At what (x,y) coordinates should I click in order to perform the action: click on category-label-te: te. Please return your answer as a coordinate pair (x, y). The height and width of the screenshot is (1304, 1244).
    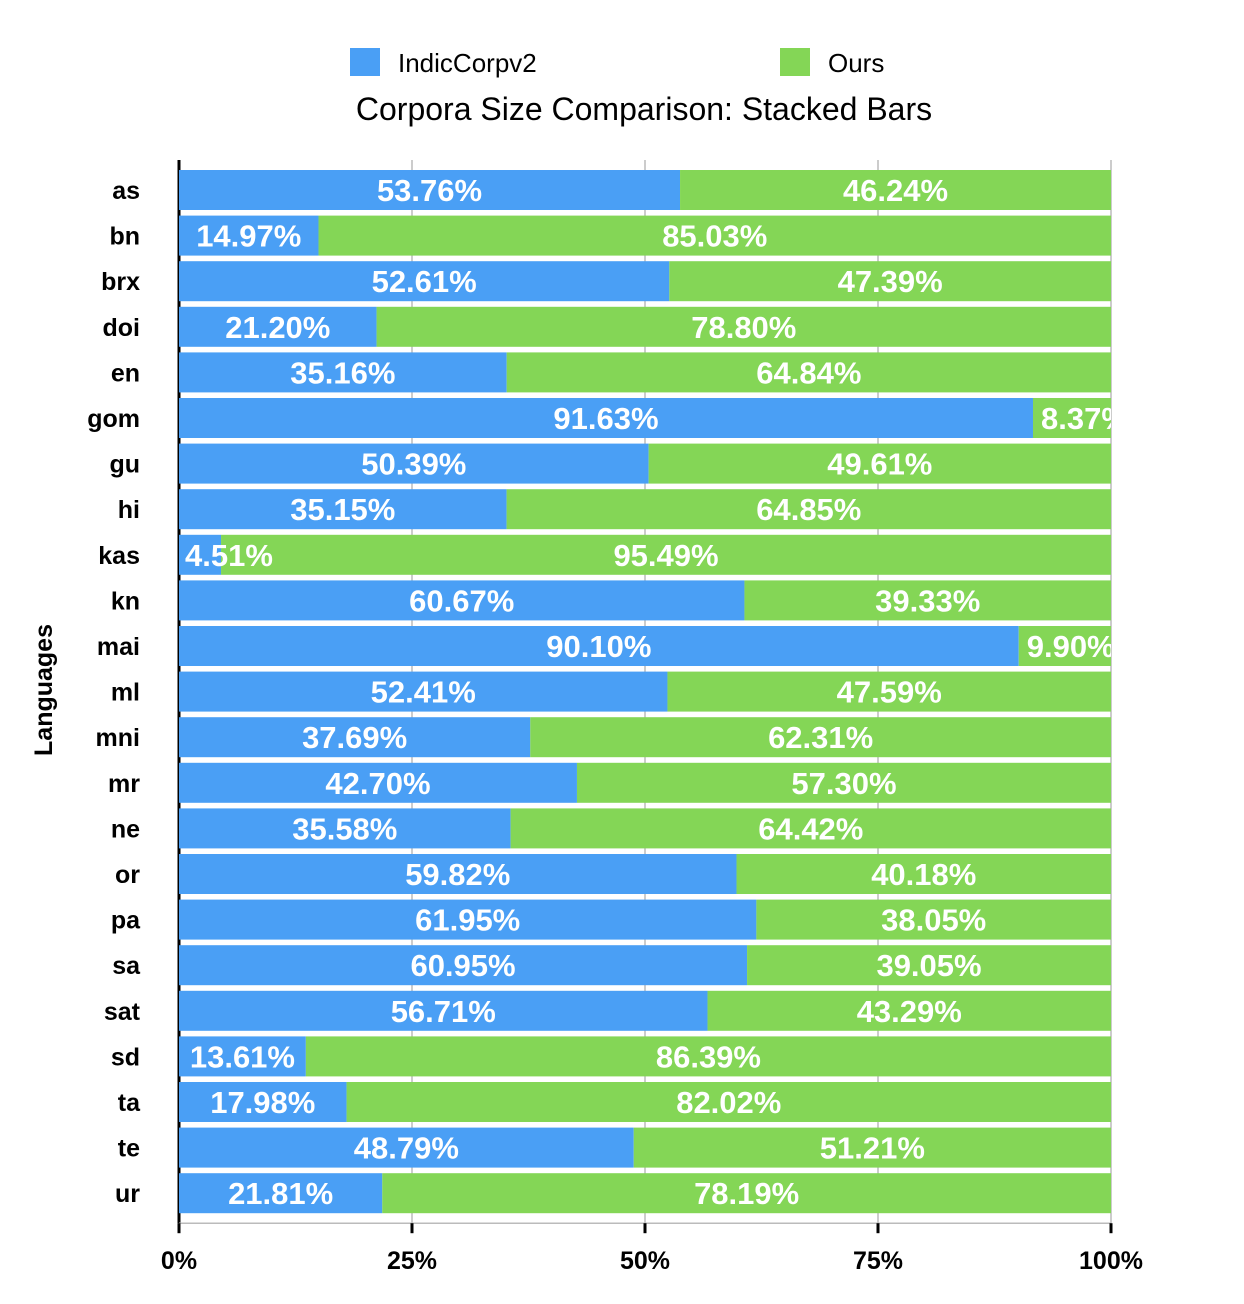
    Looking at the image, I should click on (129, 1149).